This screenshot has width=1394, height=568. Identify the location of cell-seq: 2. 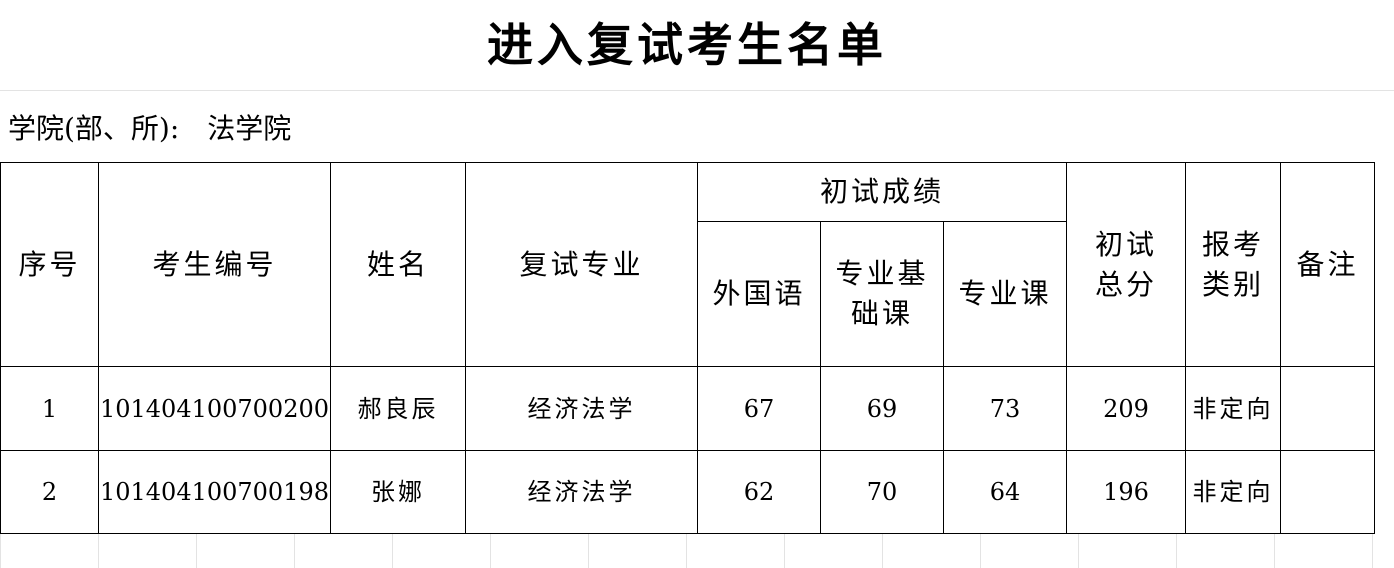
(49, 492).